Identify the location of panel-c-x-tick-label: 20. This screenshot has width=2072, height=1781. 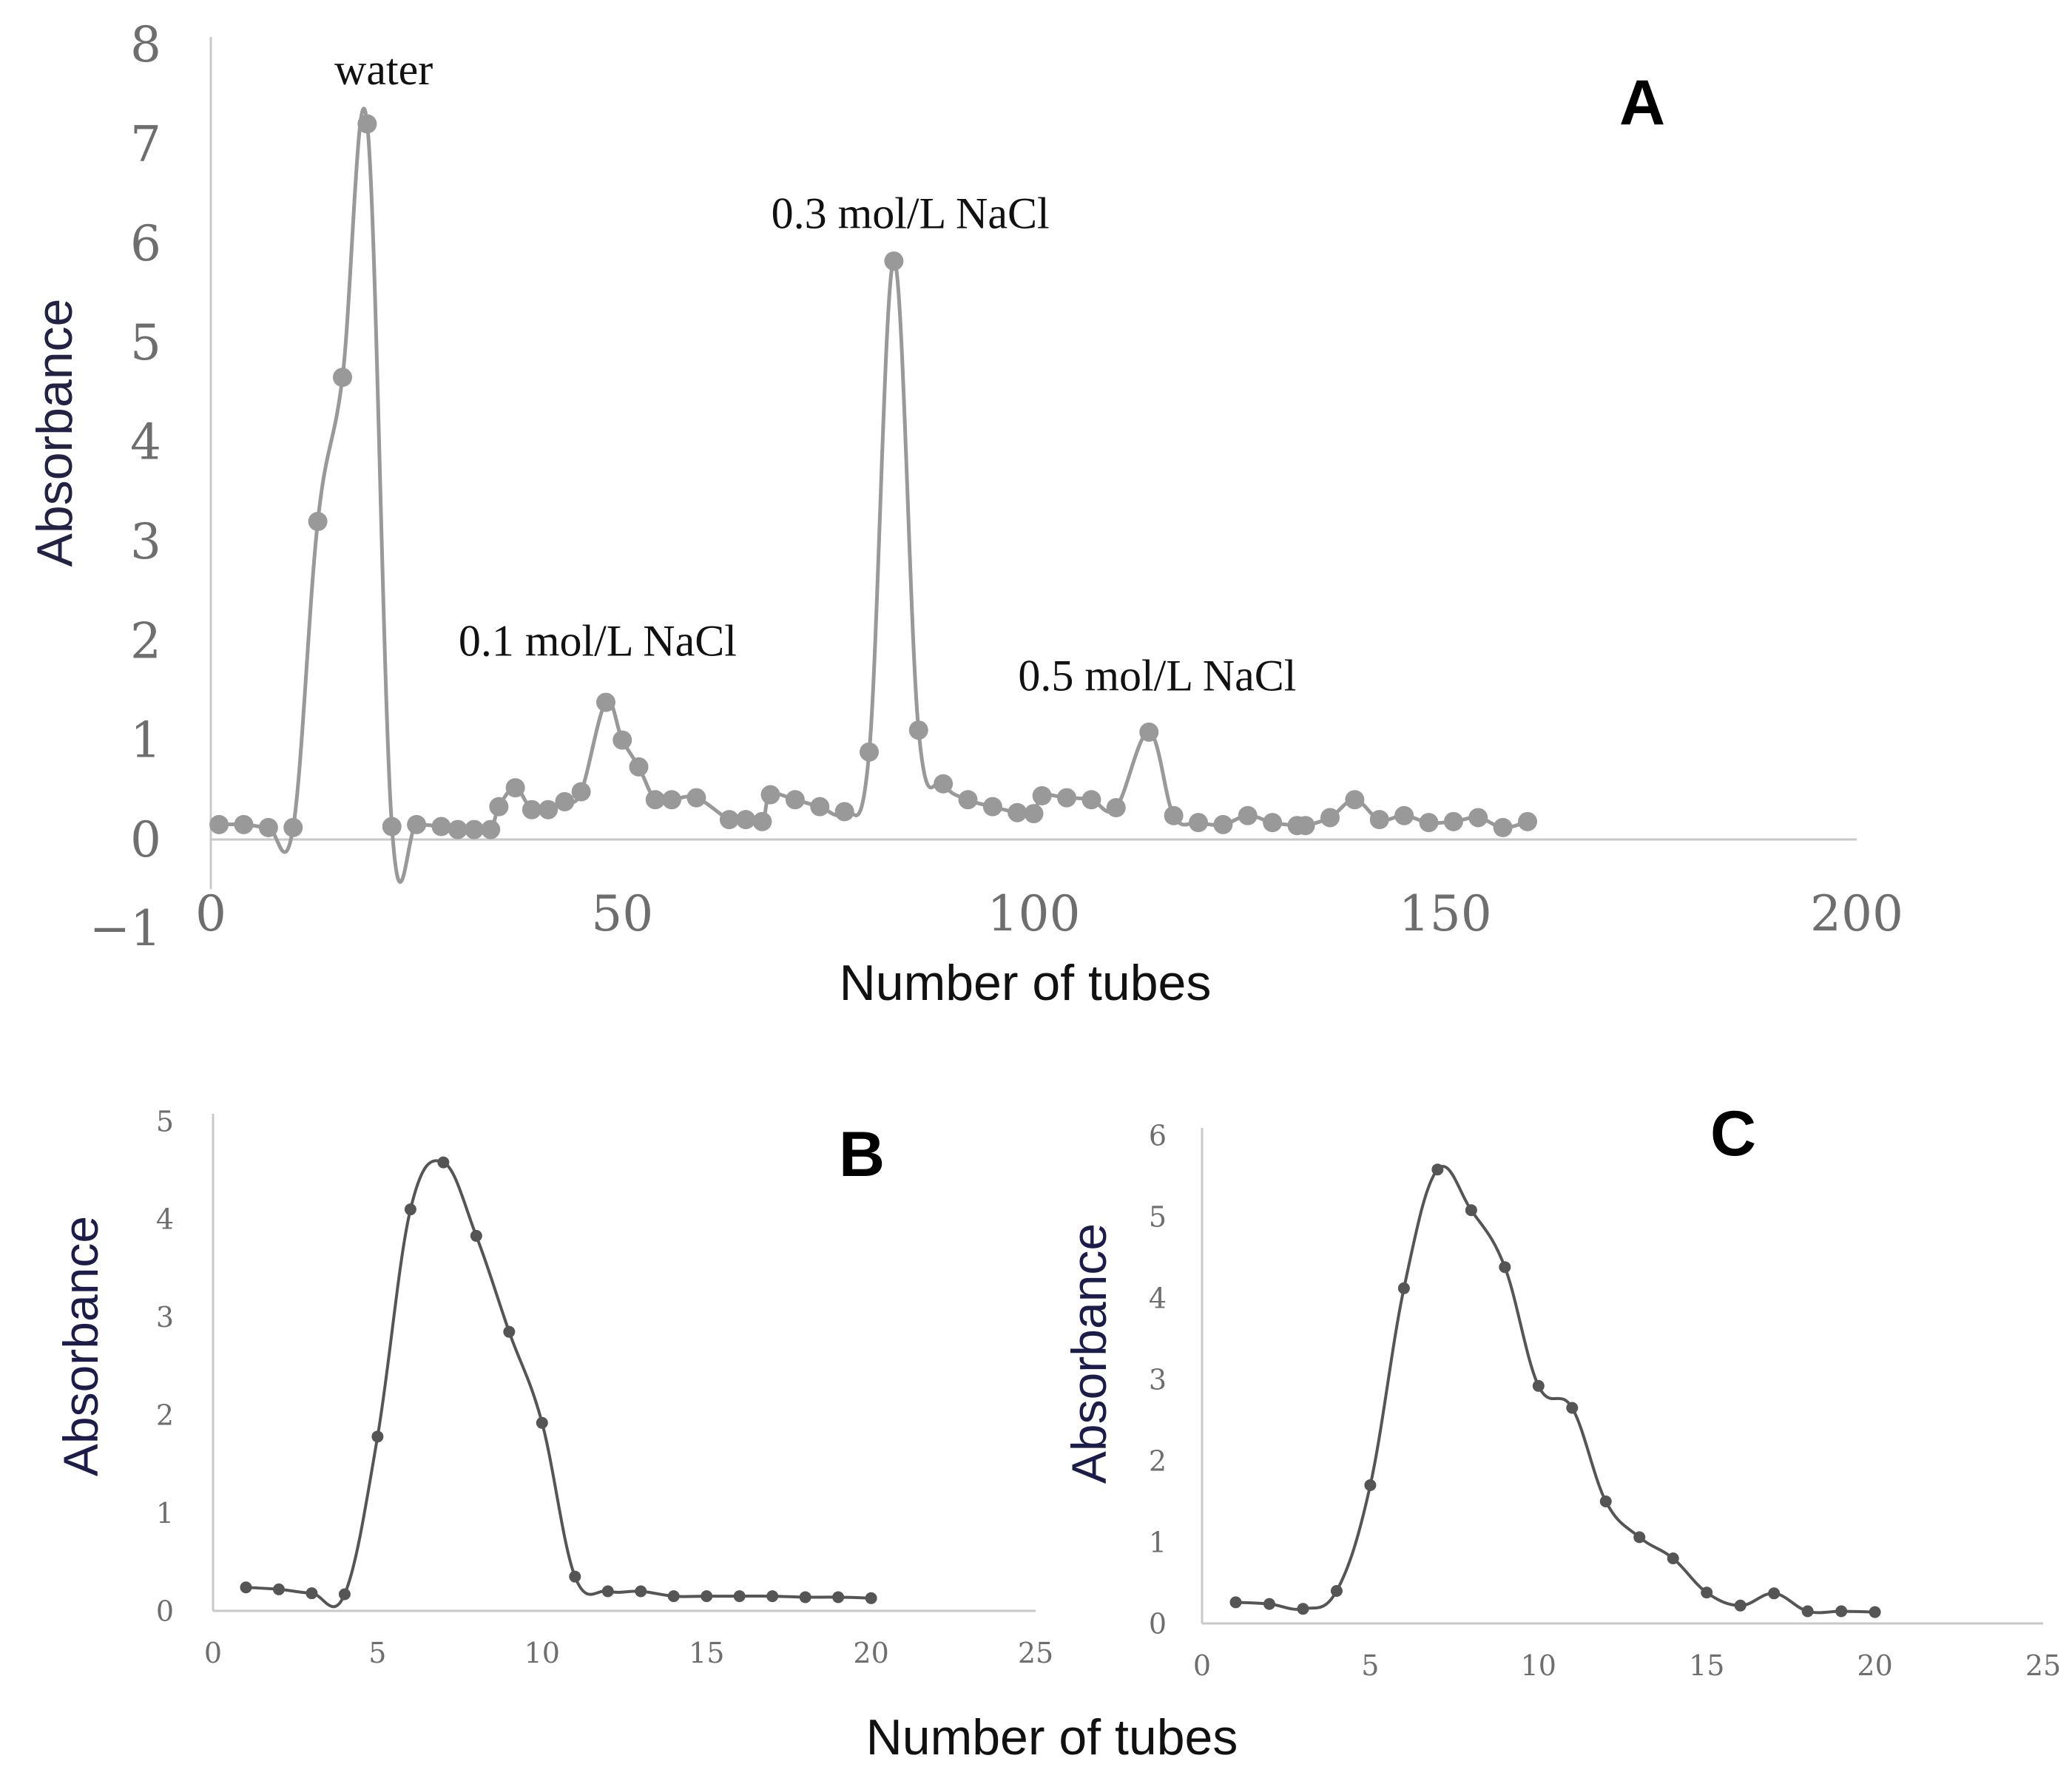
(1875, 1665).